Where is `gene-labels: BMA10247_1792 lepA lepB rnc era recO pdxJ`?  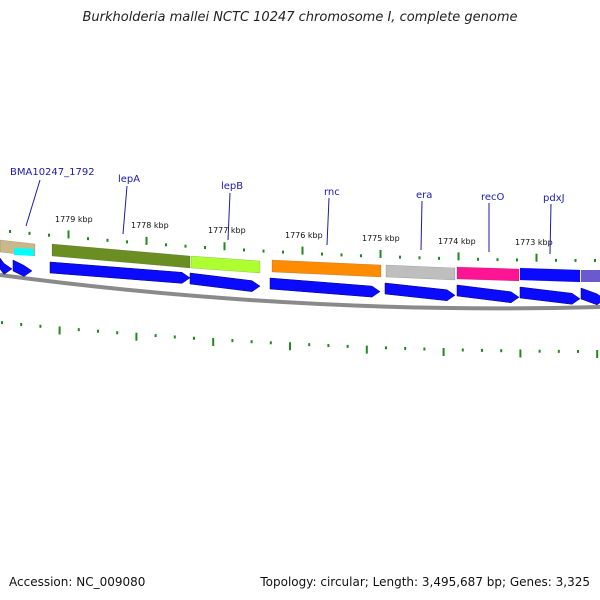
gene-labels: BMA10247_1792 lepA lepB rnc era recO pdxJ is located at coordinates (287, 211).